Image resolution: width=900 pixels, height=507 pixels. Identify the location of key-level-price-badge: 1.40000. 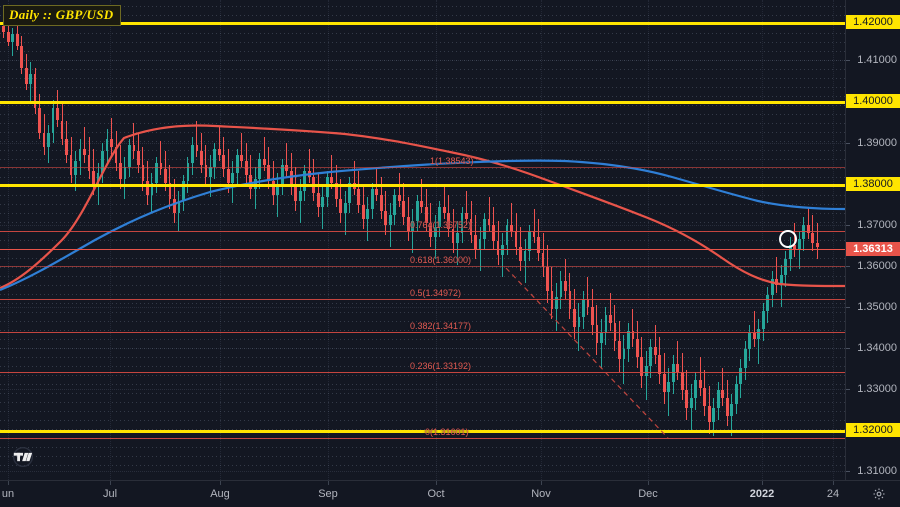
(873, 101).